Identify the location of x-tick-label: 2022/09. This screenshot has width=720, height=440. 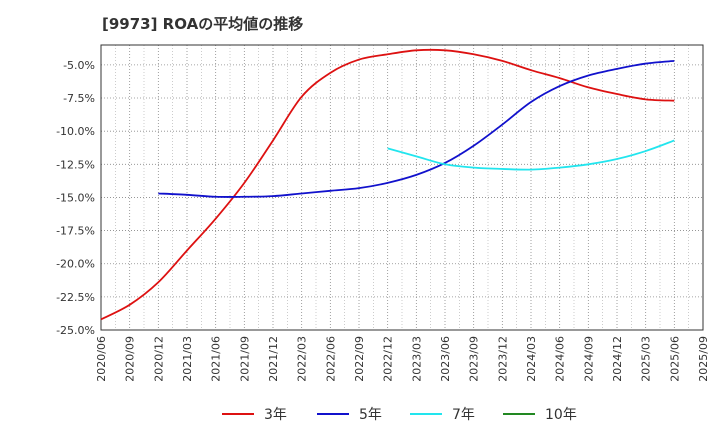
(359, 359).